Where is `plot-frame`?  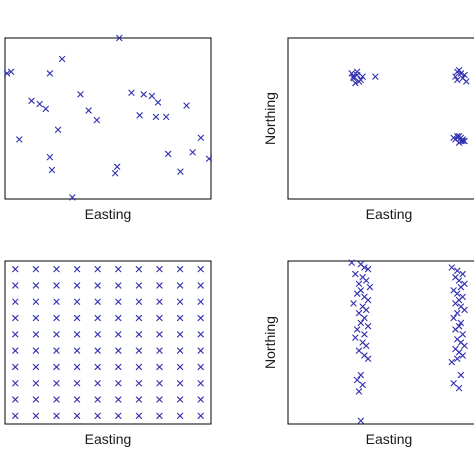
plot-frame is located at coordinates (380, 342).